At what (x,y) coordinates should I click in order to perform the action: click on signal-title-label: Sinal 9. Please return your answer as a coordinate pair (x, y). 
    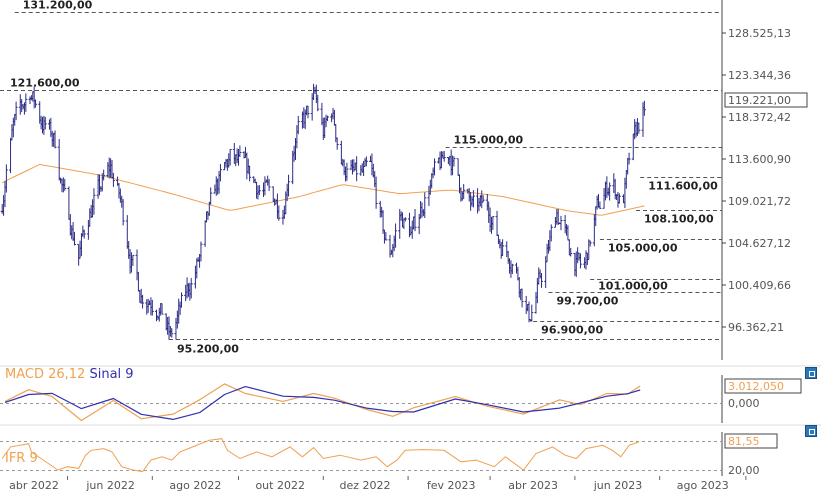
    Looking at the image, I should click on (111, 374).